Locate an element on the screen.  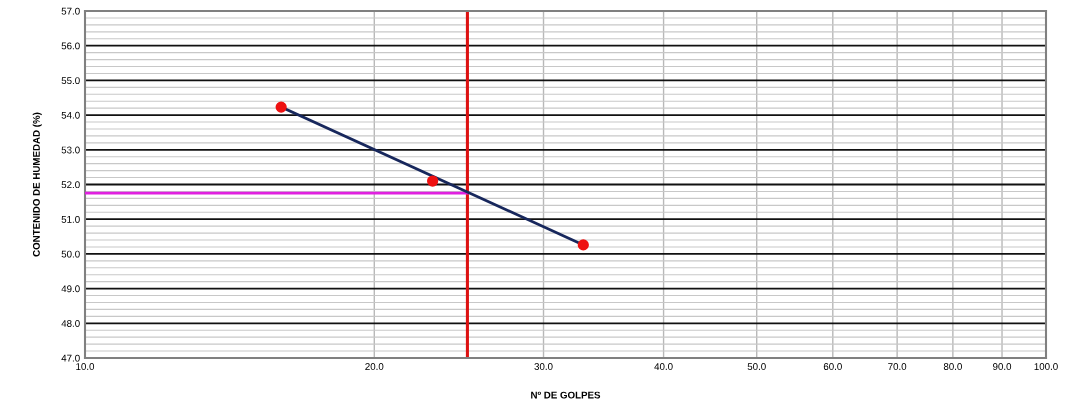
y-tick-label: 57.0 is located at coordinates (70, 11).